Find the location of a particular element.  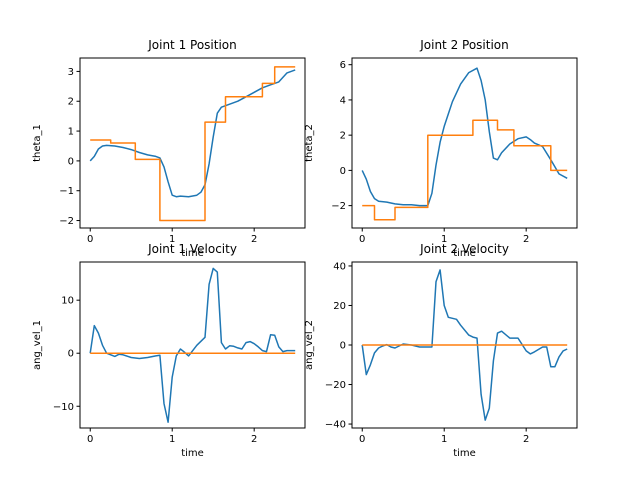

chart-title: Joint 1 Velocity is located at coordinates (192, 249).